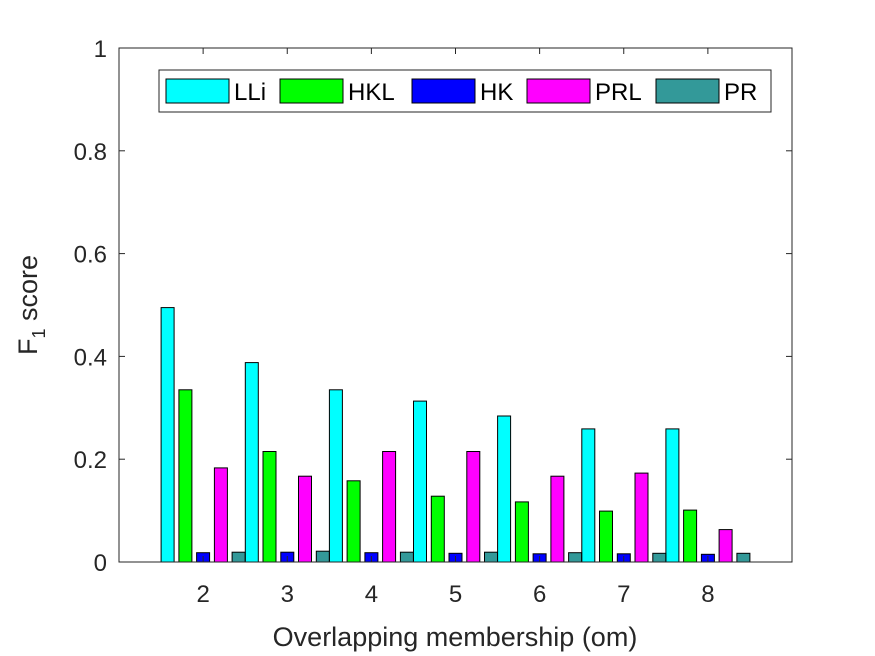  What do you see at coordinates (90, 255) in the screenshot?
I see `y-tick-label: 0.6` at bounding box center [90, 255].